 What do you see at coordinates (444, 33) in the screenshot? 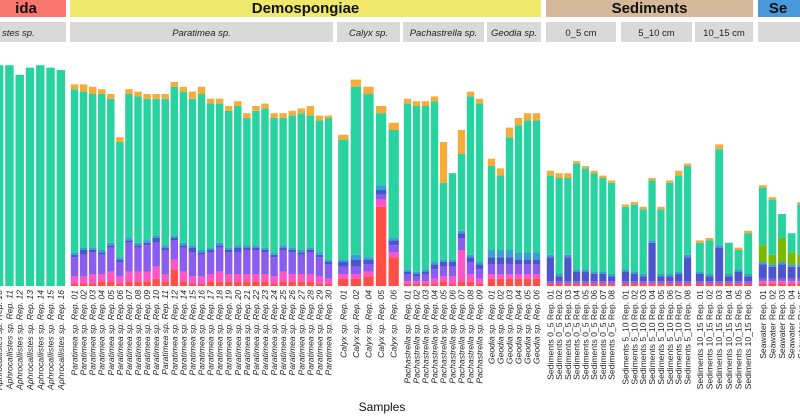
I see `panel-label: Pachastrella sp.` at bounding box center [444, 33].